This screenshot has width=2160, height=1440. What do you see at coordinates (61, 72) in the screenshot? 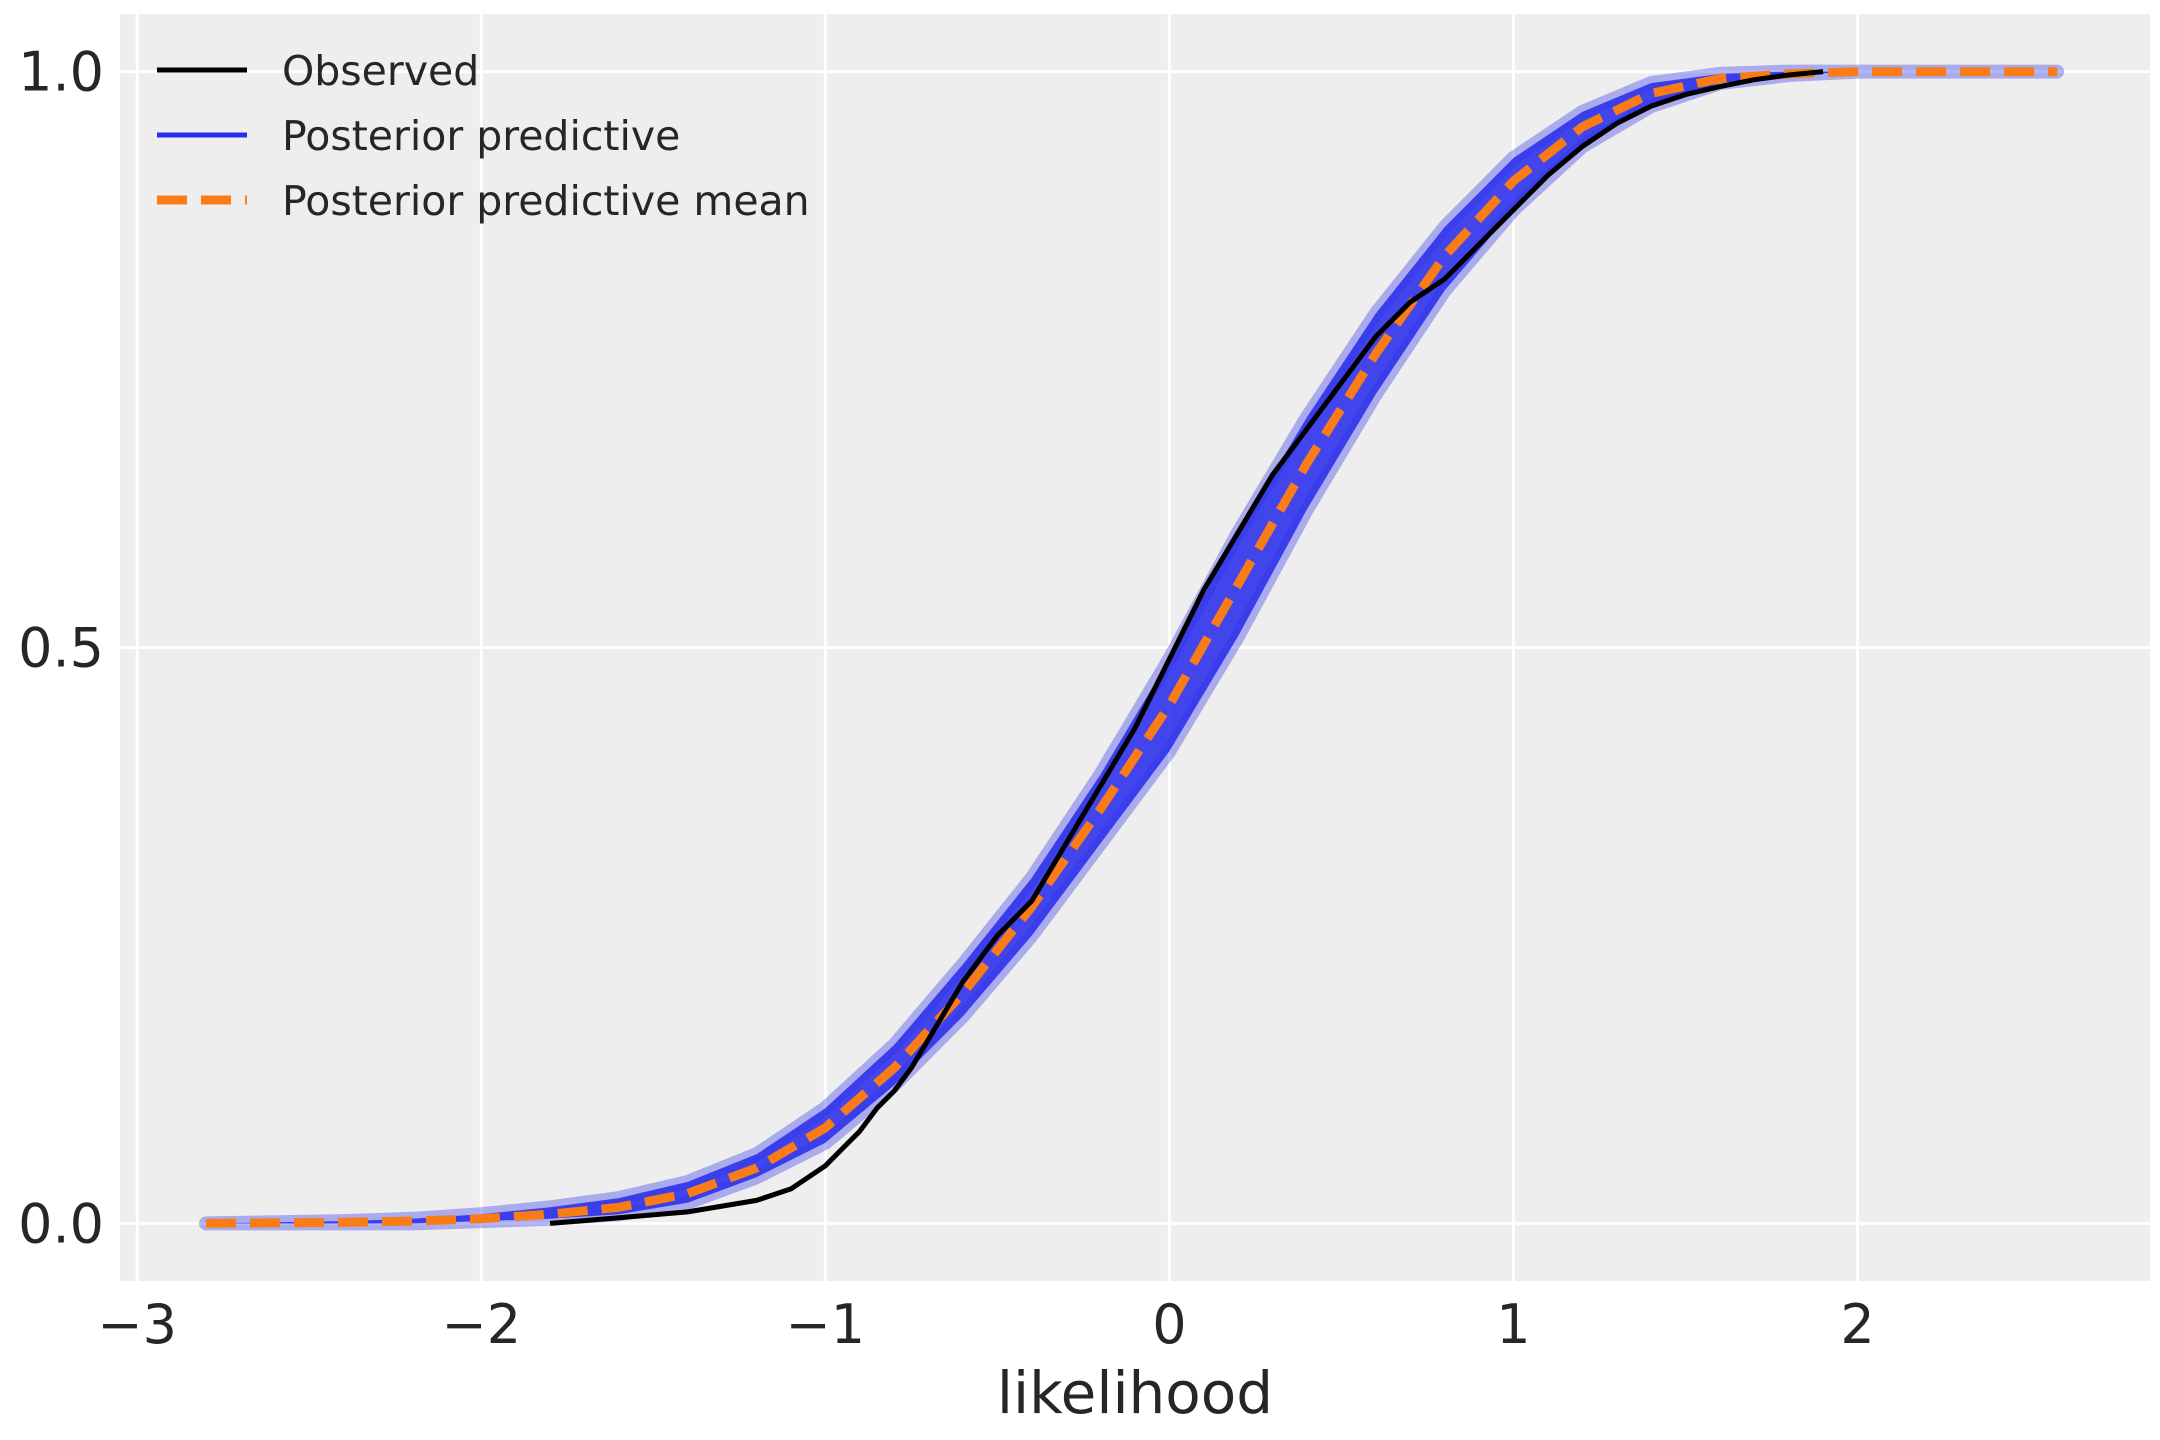
I see `y-tick-label: 1.0` at bounding box center [61, 72].